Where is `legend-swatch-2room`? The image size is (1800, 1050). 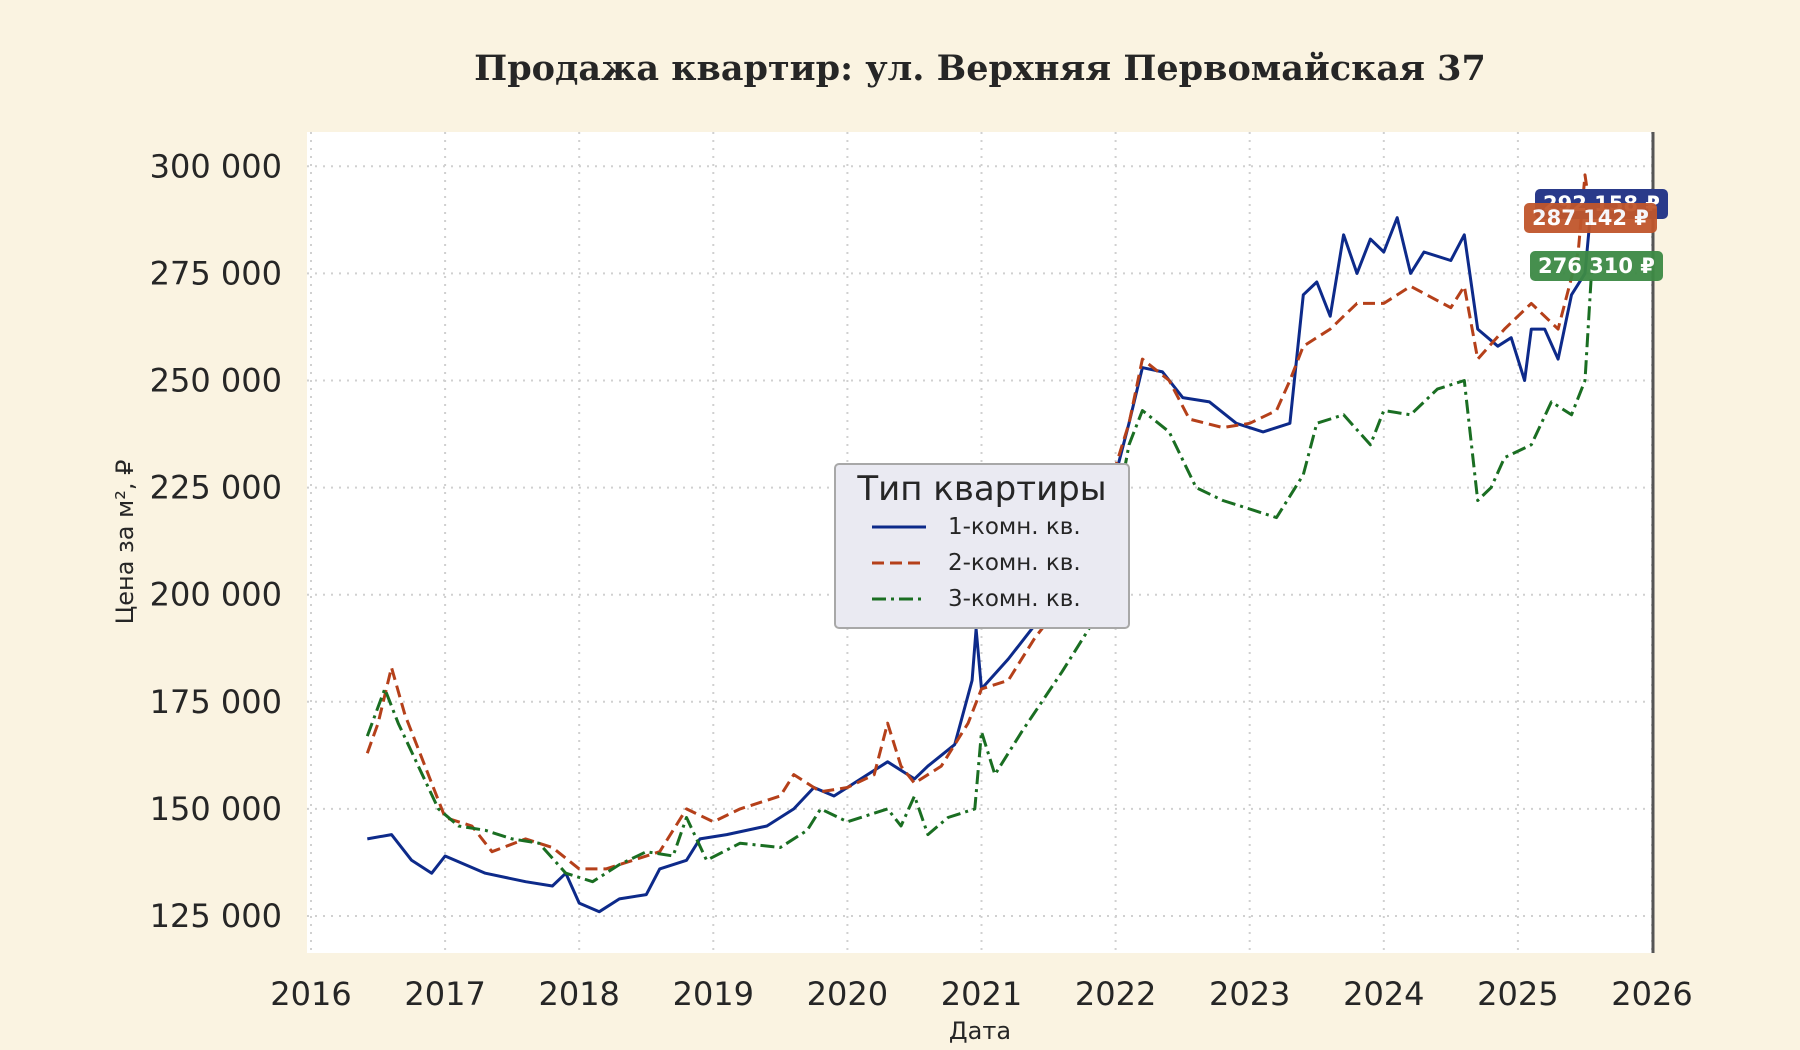
legend-swatch-2room is located at coordinates (899, 563).